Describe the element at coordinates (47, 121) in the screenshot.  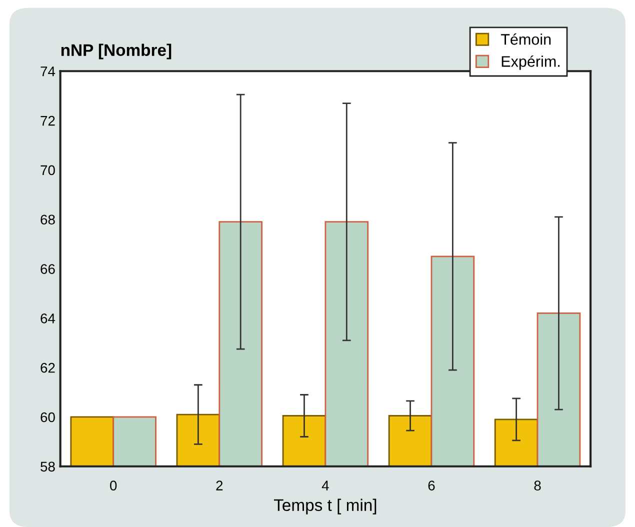
I see `y-tick-label: 72` at that location.